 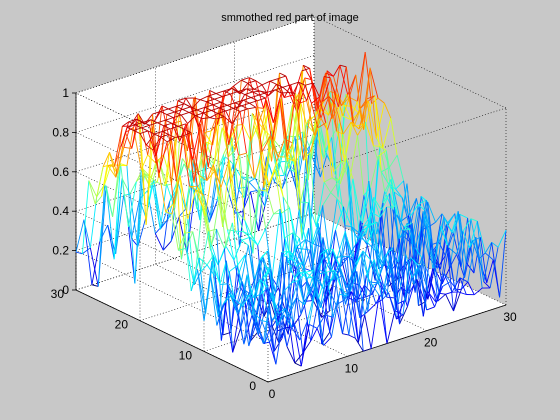 What do you see at coordinates (510, 317) in the screenshot?
I see `x-tick-label: 30` at bounding box center [510, 317].